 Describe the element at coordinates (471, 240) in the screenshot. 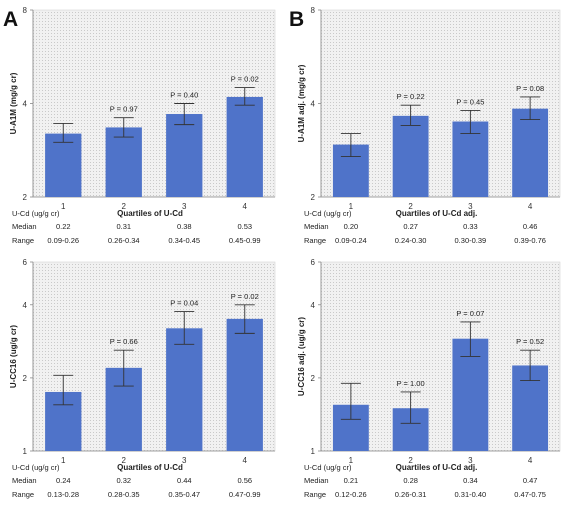

I see `range-value: 0.30-0.39` at that location.